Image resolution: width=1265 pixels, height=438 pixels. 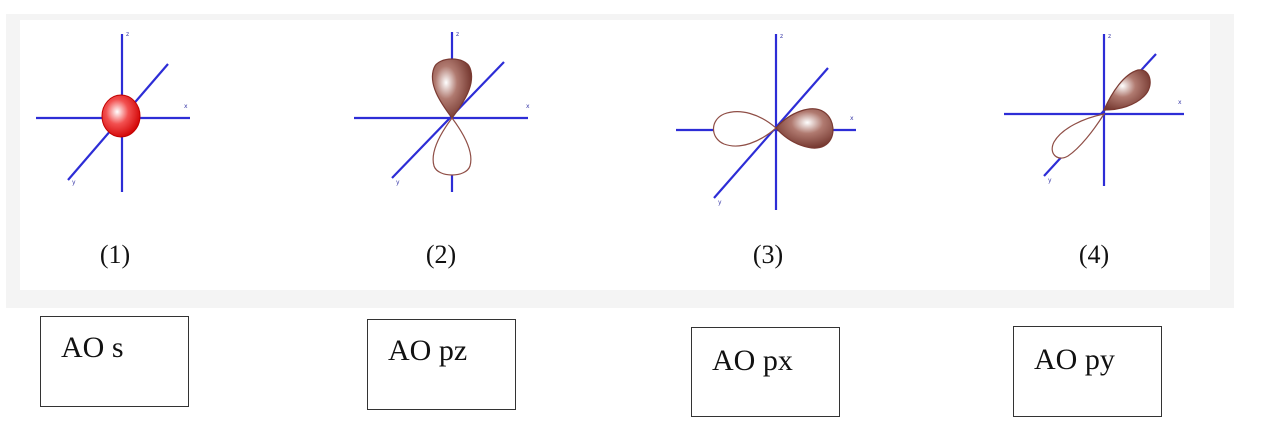 What do you see at coordinates (115, 254) in the screenshot?
I see `caption-1: (1)` at bounding box center [115, 254].